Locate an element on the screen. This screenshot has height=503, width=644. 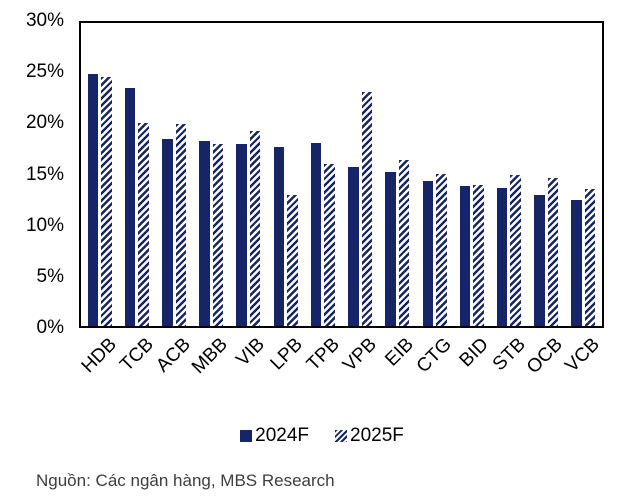
legend: 2024F 2025F is located at coordinates (322, 436).